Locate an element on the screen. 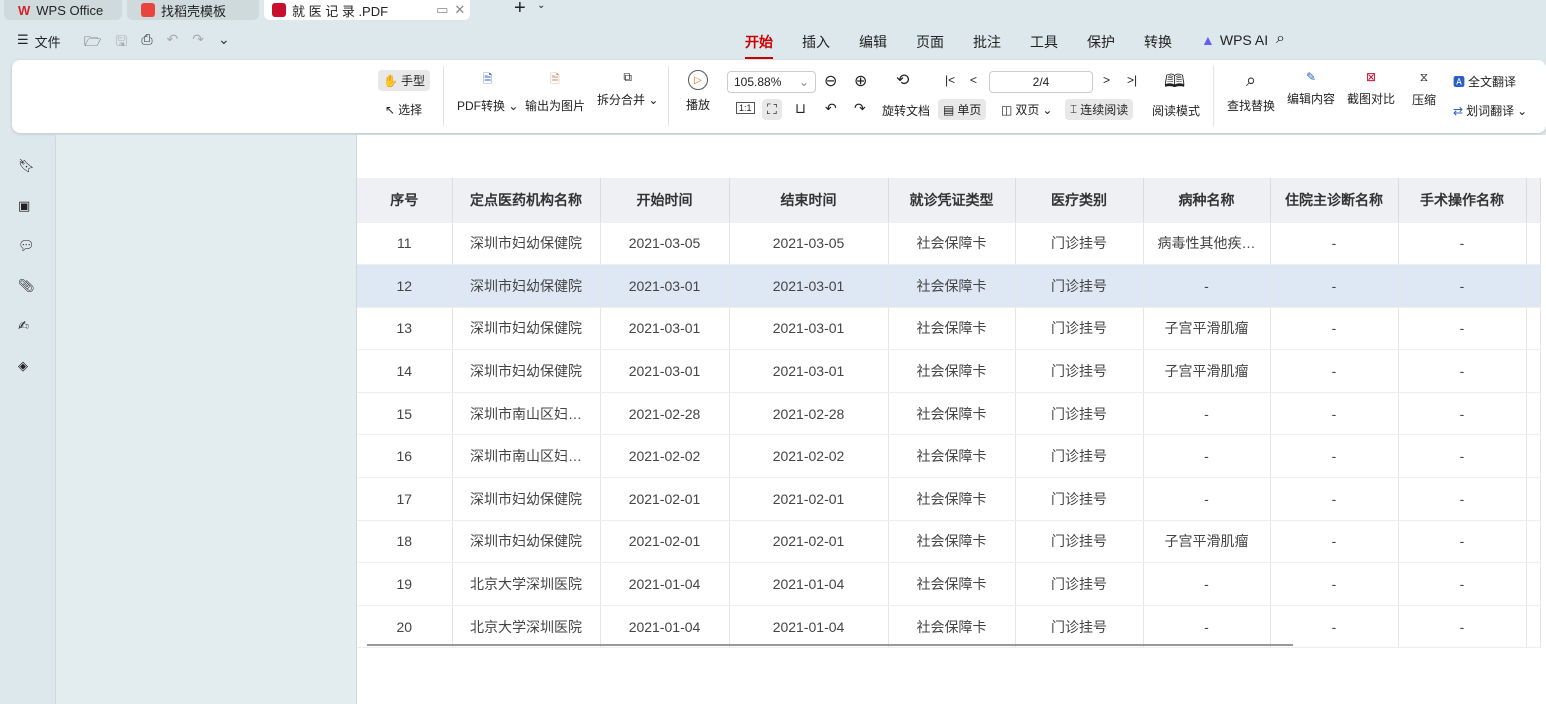  undo-icon: ↶ is located at coordinates (172, 39).